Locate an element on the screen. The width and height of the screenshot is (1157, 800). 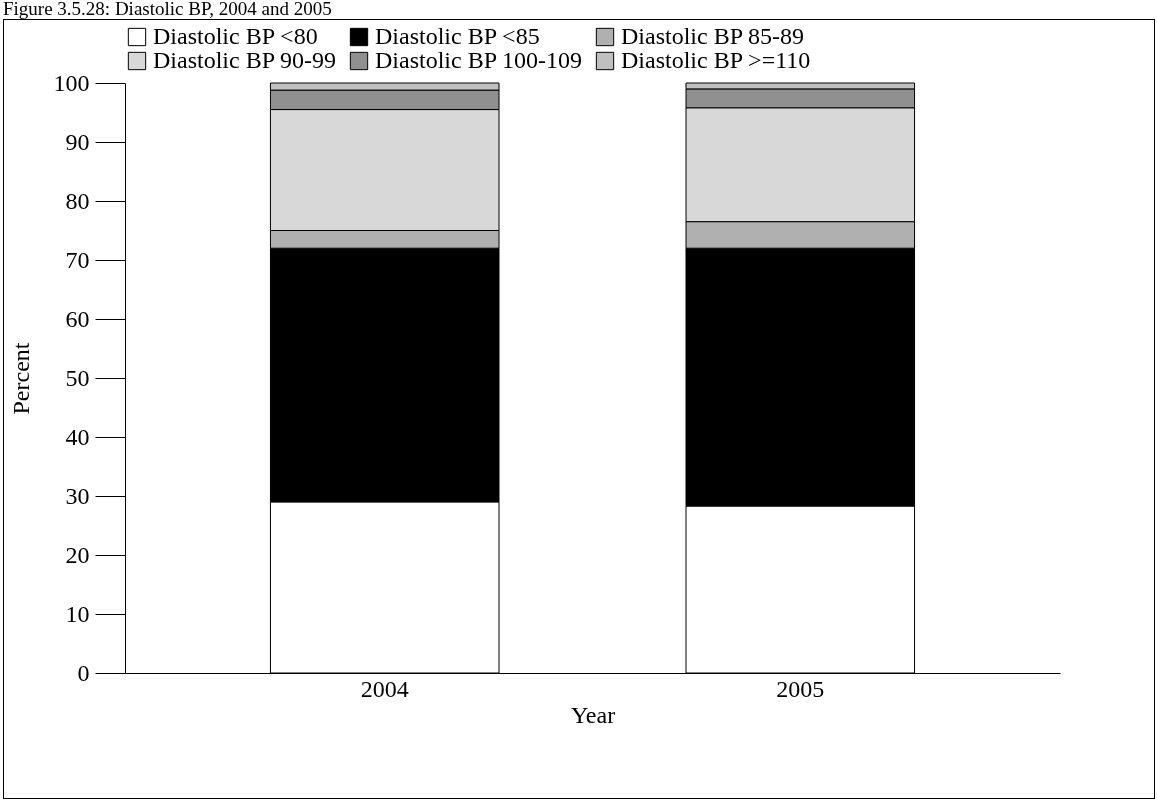
y-tick-label: 30 is located at coordinates (77, 495).